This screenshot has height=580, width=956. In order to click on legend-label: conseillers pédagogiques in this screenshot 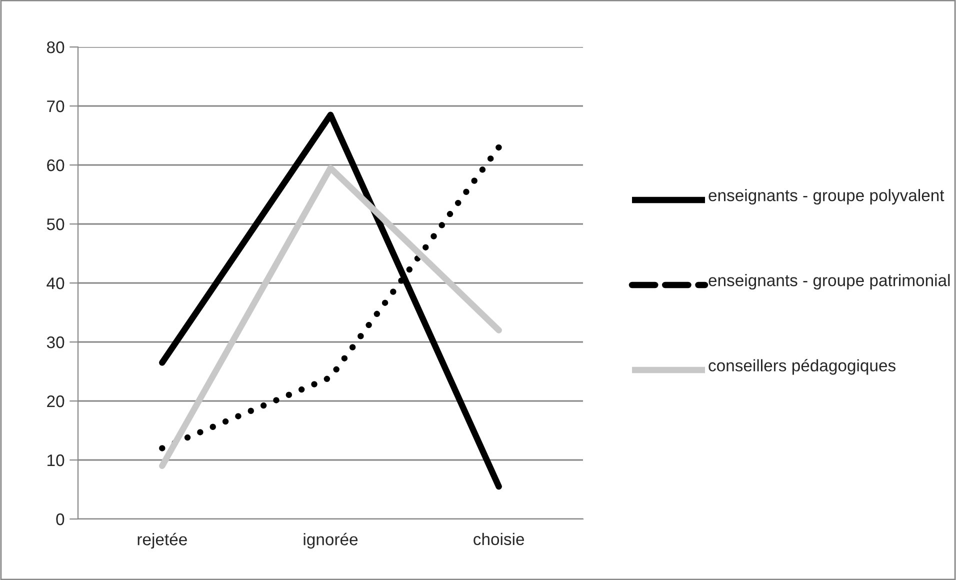, I will do `click(802, 367)`.